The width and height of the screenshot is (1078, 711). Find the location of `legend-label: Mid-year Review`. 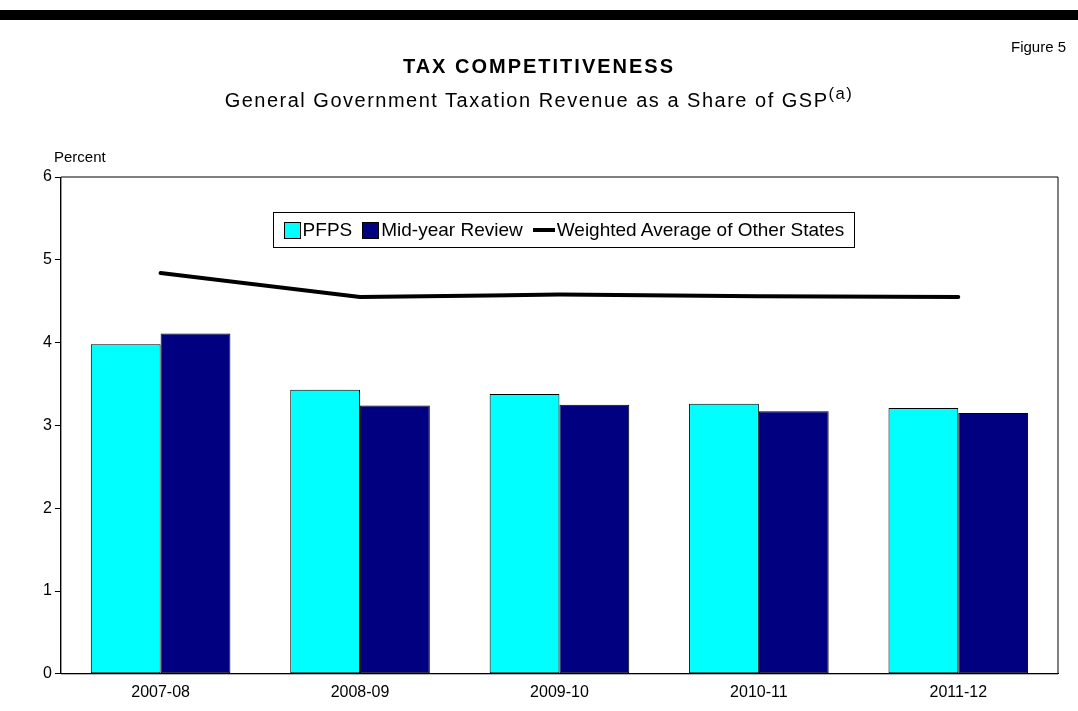

legend-label: Mid-year Review is located at coordinates (452, 230).